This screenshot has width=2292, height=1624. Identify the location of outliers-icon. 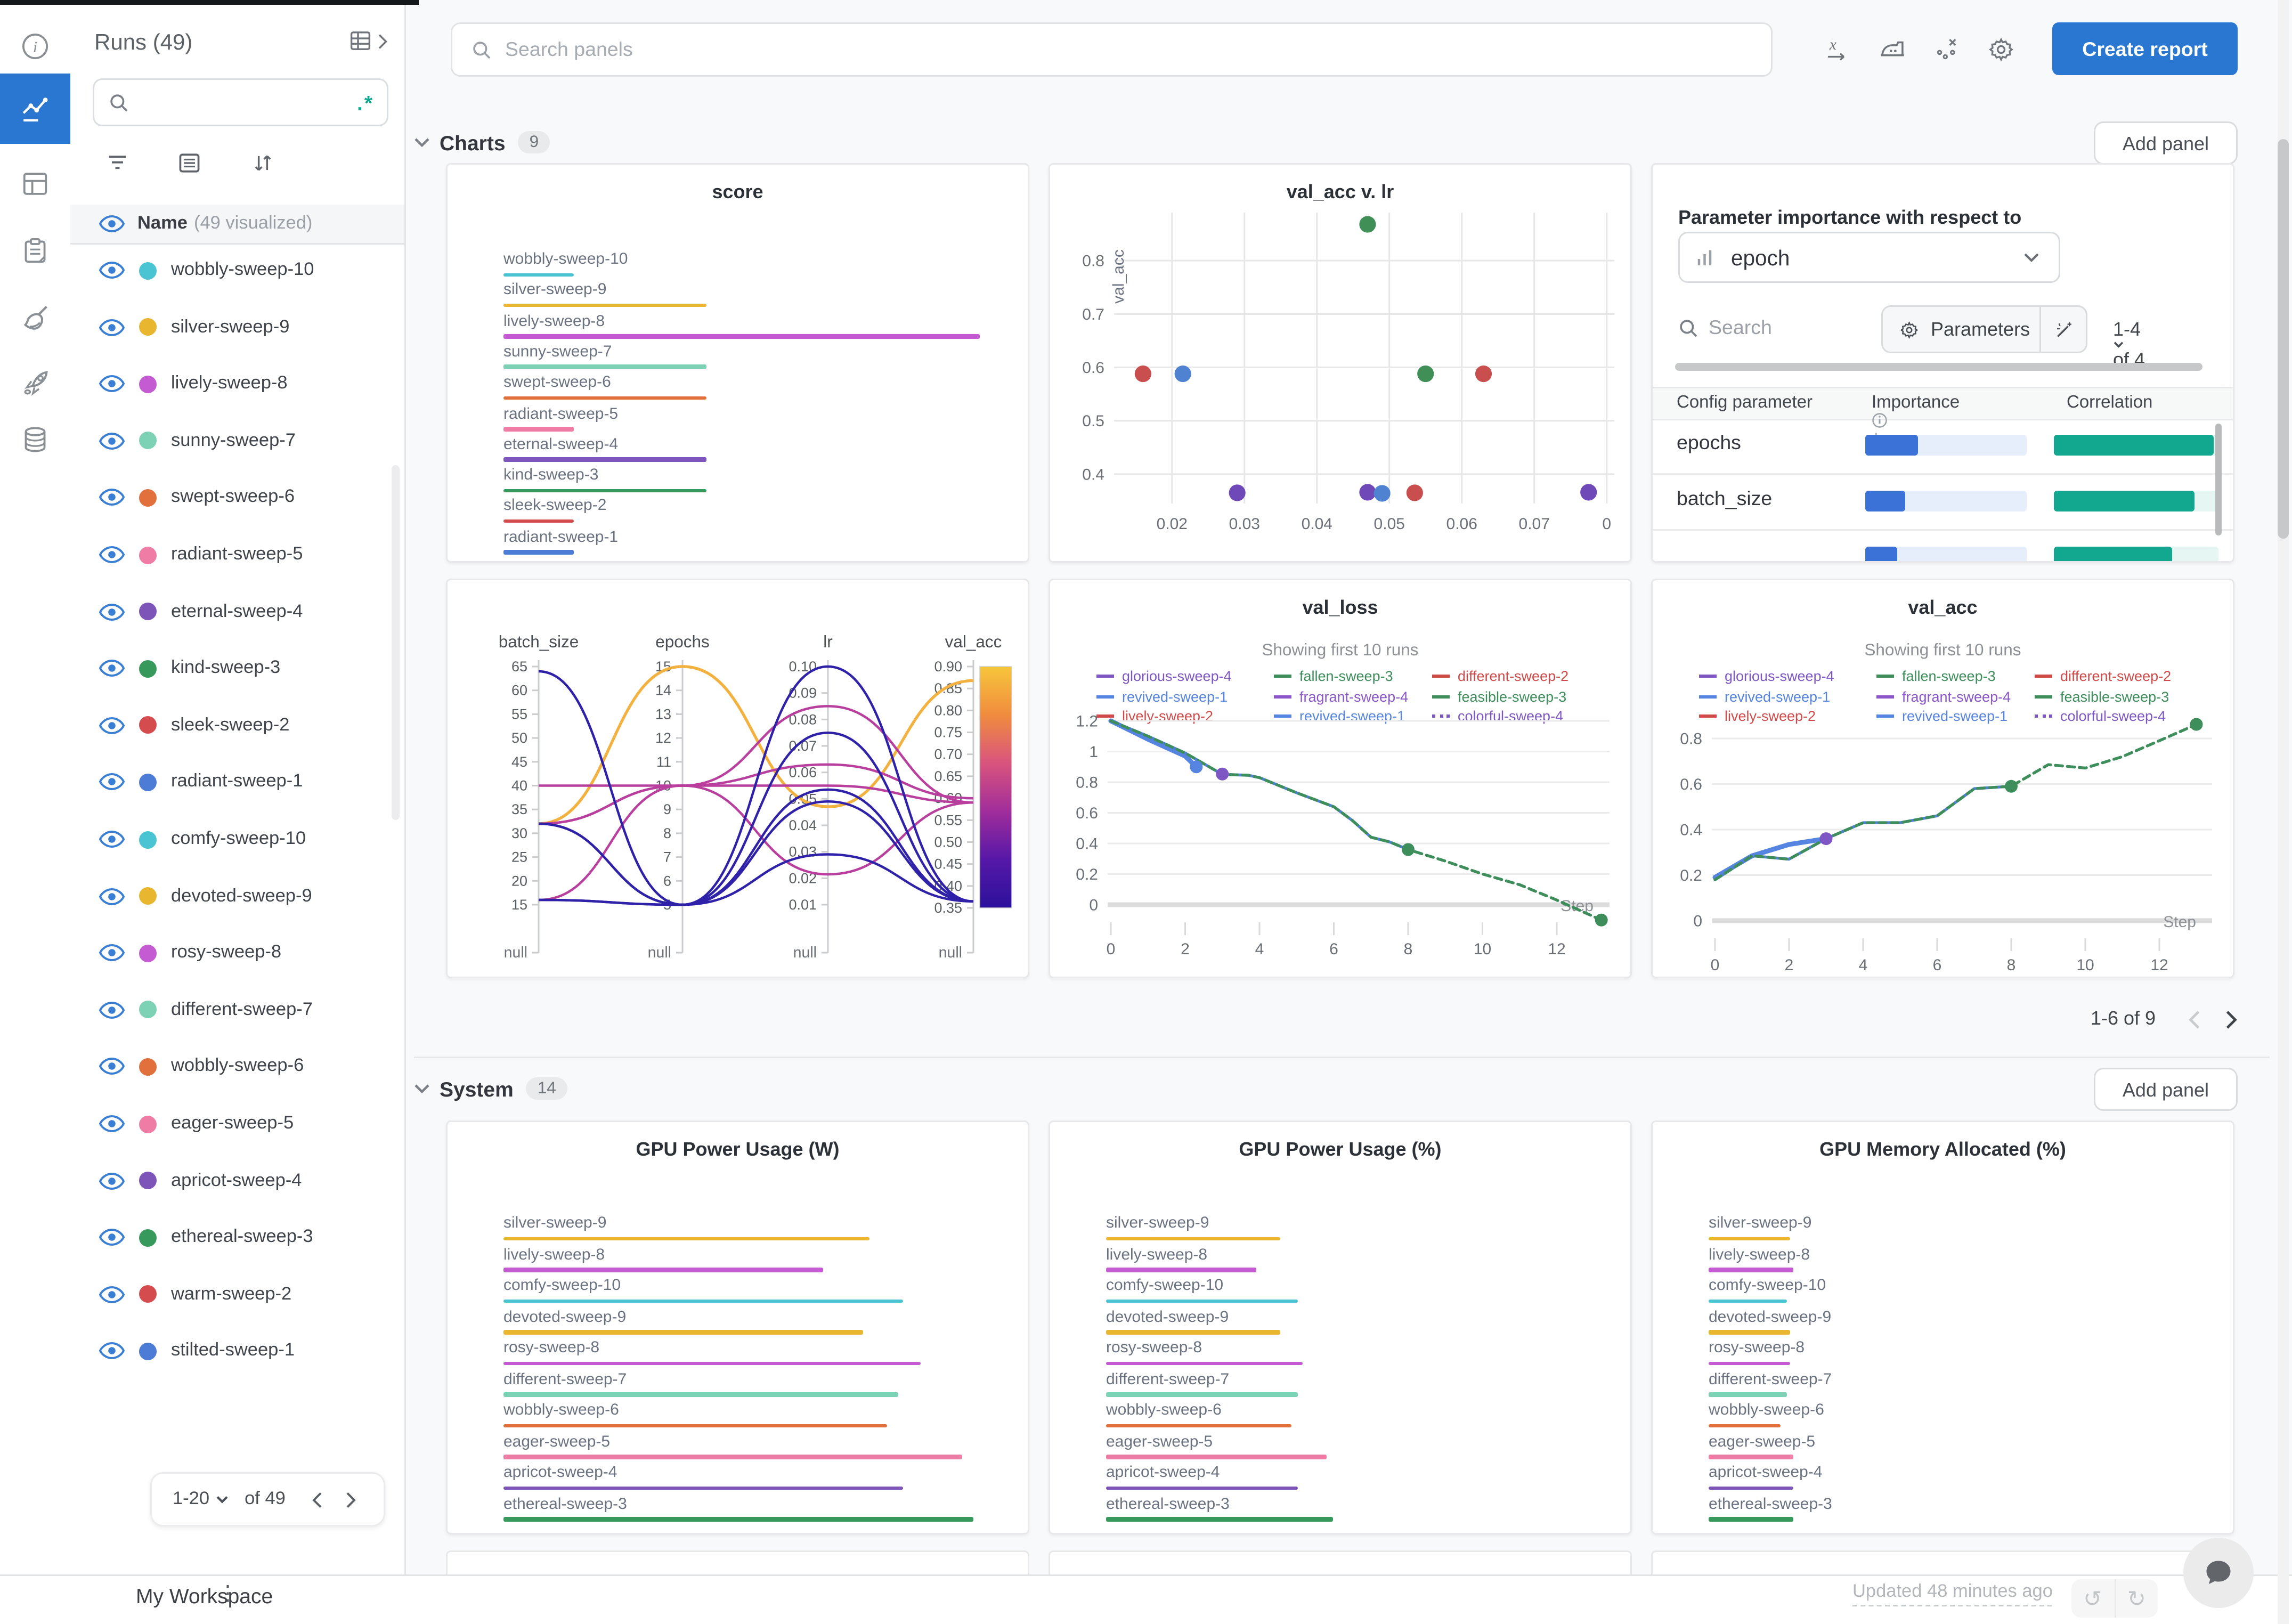
(1946, 49).